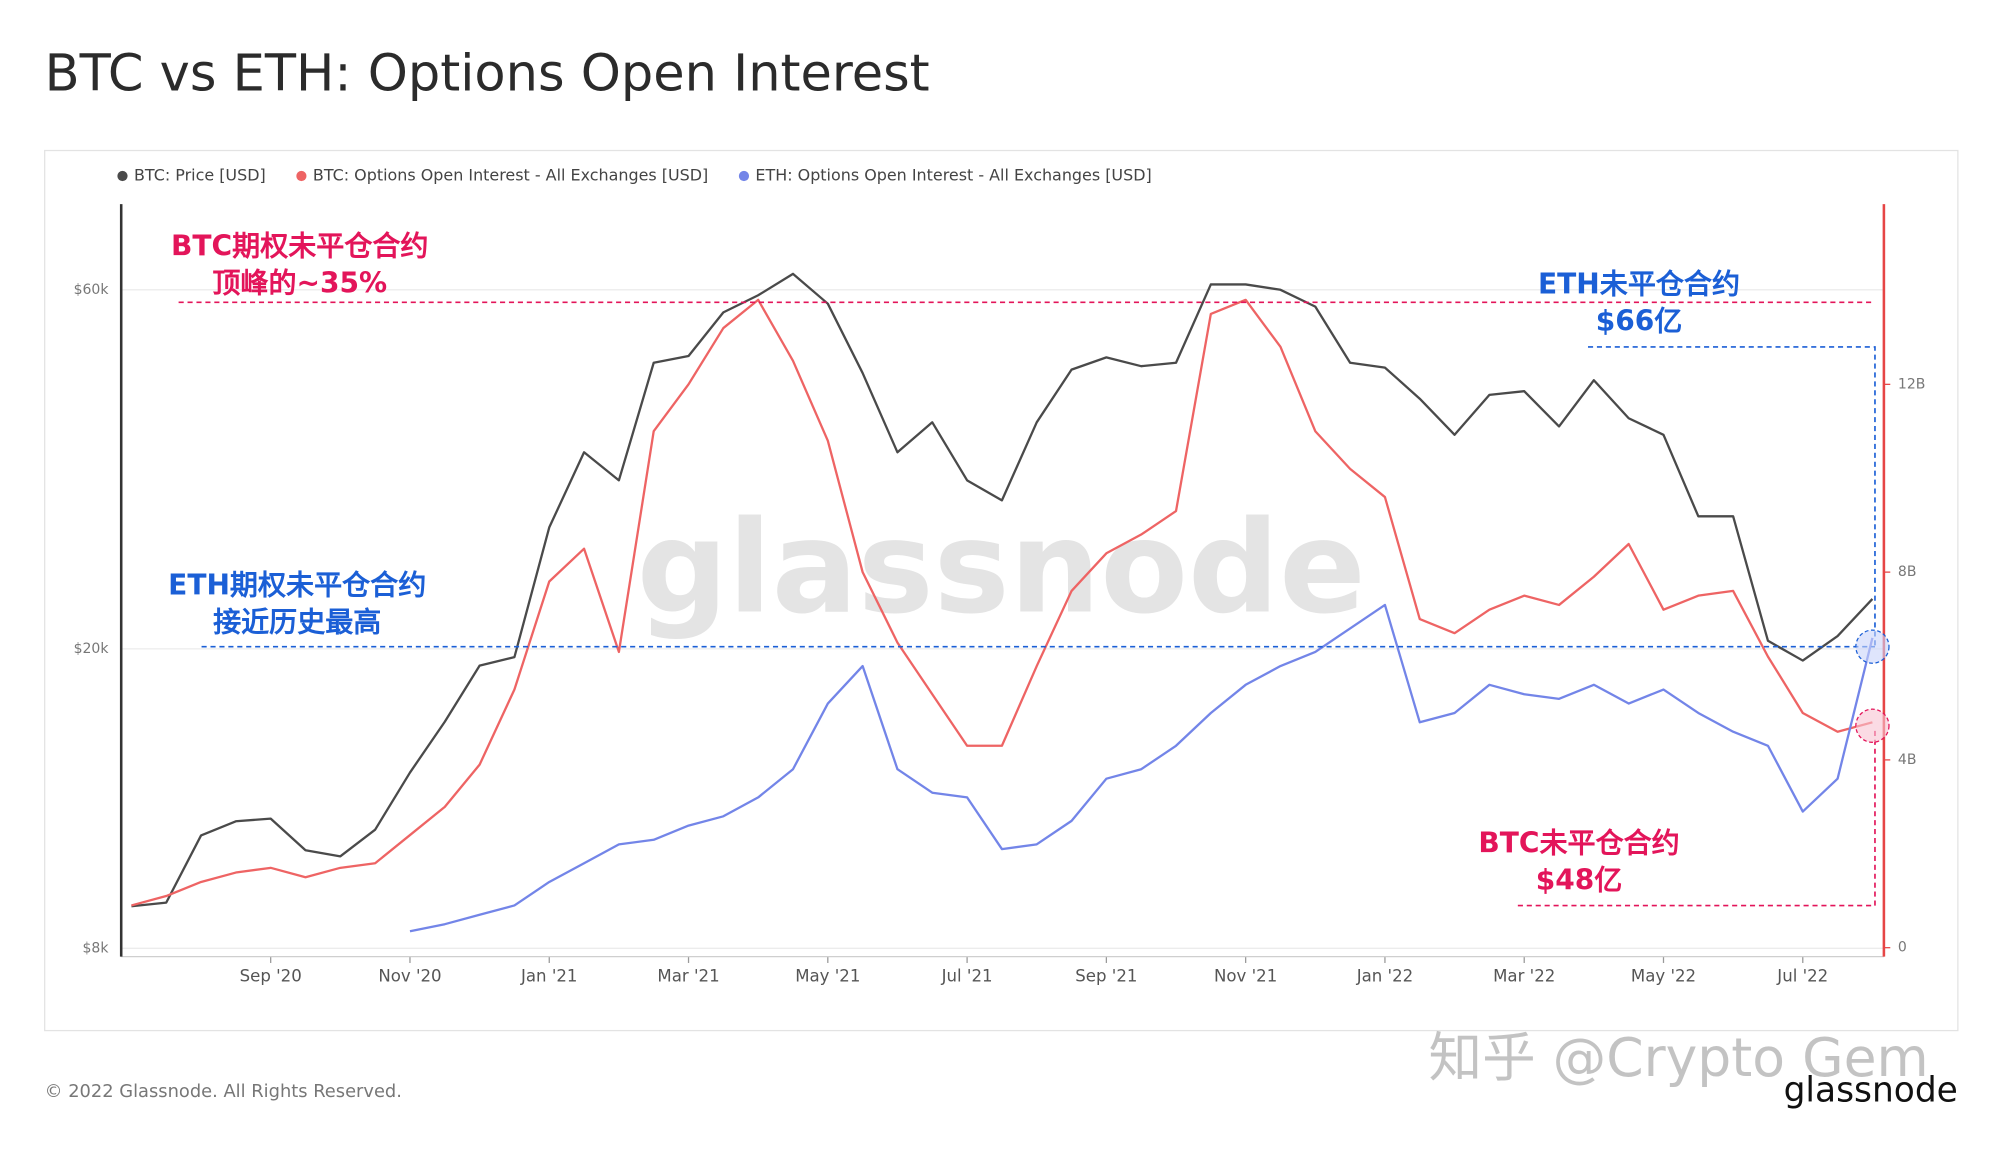 Image resolution: width=2000 pixels, height=1152 pixels. Describe the element at coordinates (548, 976) in the screenshot. I see `x-tick-label: Jan '21` at that location.